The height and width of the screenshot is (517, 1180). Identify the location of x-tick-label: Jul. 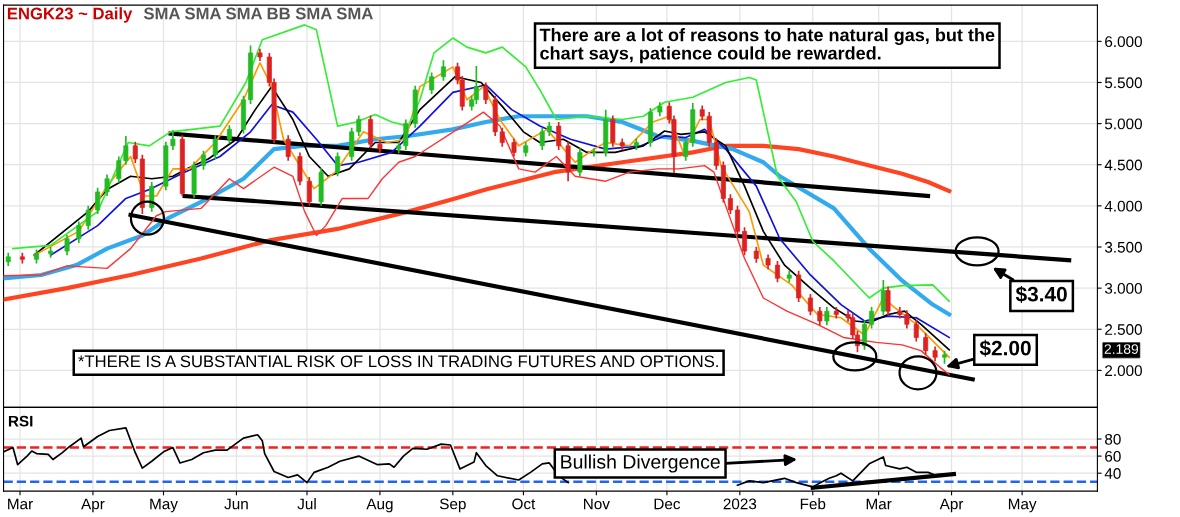
(306, 504).